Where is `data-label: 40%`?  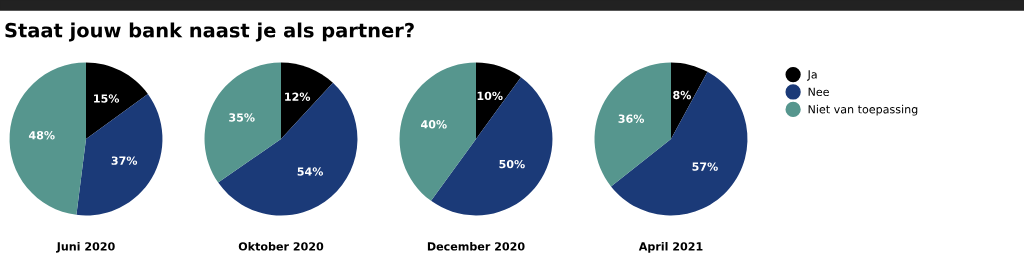 data-label: 40% is located at coordinates (434, 124).